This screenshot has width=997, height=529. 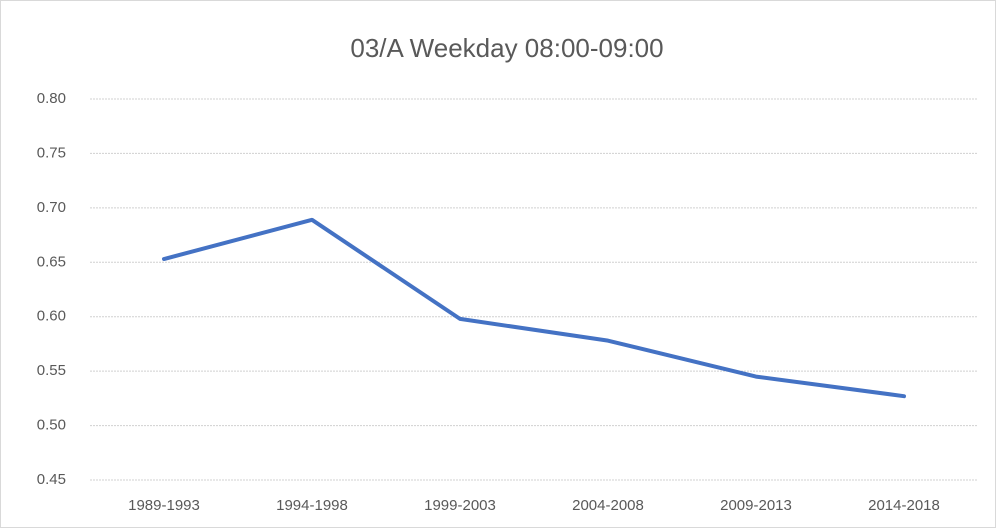 What do you see at coordinates (506, 48) in the screenshot?
I see `chart-title: 03/A Weekday 08:00-09:00` at bounding box center [506, 48].